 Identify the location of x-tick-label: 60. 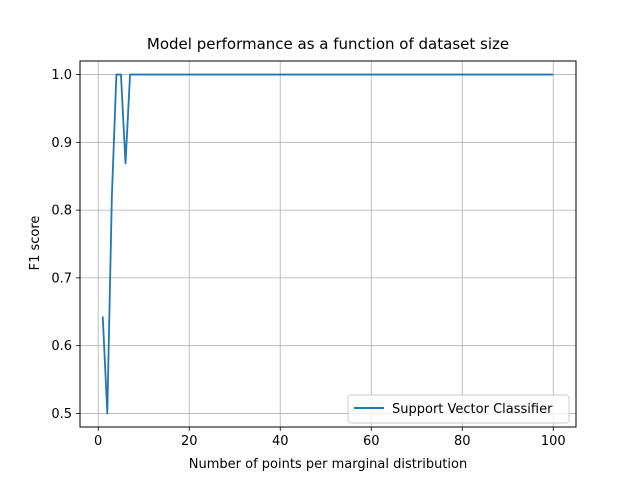
(371, 441).